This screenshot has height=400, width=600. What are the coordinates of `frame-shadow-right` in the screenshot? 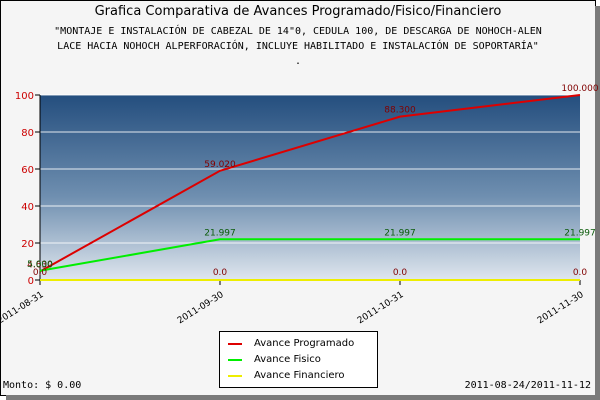 It's located at (597, 203).